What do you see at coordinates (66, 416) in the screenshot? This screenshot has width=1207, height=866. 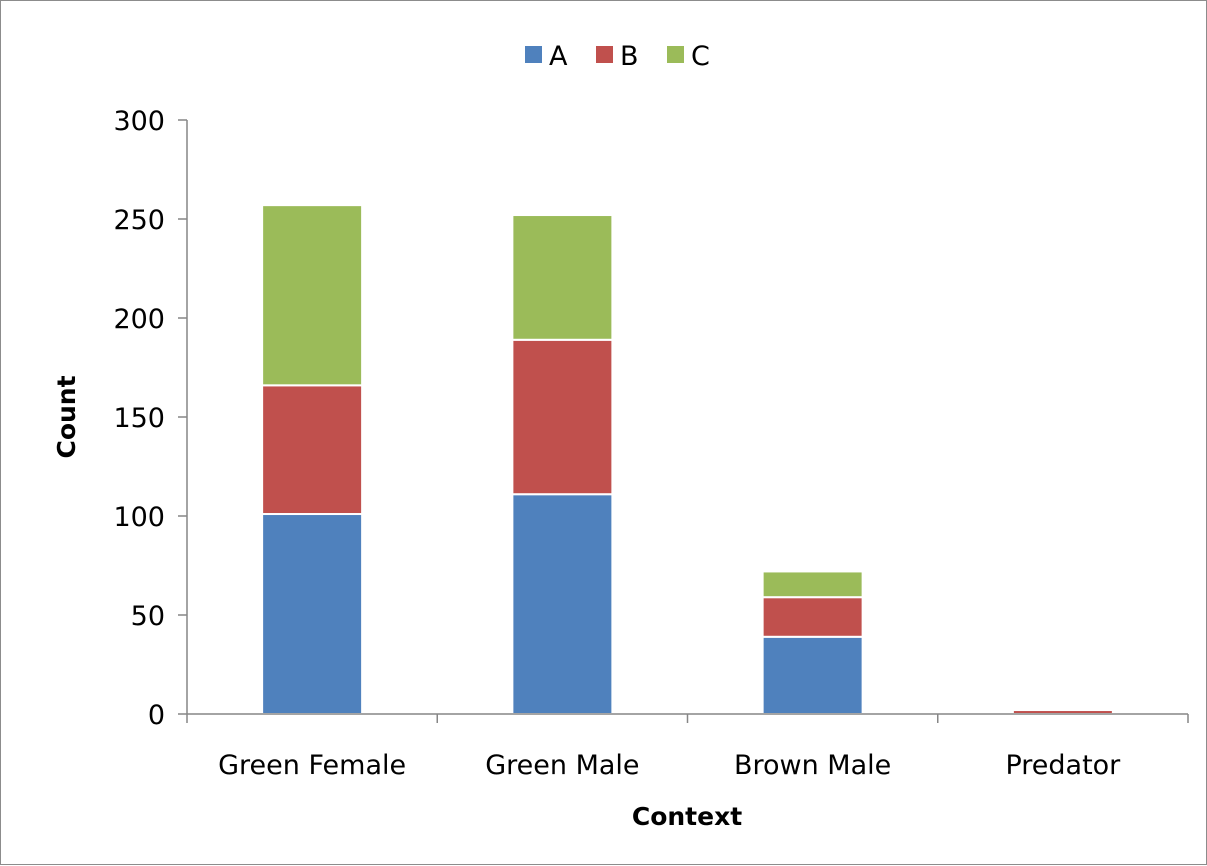 I see `y-axis-title: Count` at bounding box center [66, 416].